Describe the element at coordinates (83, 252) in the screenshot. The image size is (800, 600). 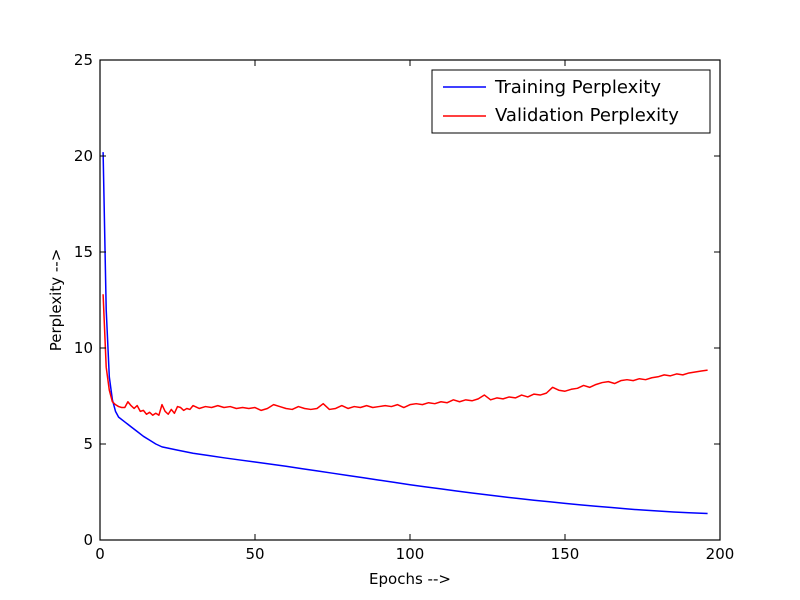
I see `y-tick-label: 15` at that location.